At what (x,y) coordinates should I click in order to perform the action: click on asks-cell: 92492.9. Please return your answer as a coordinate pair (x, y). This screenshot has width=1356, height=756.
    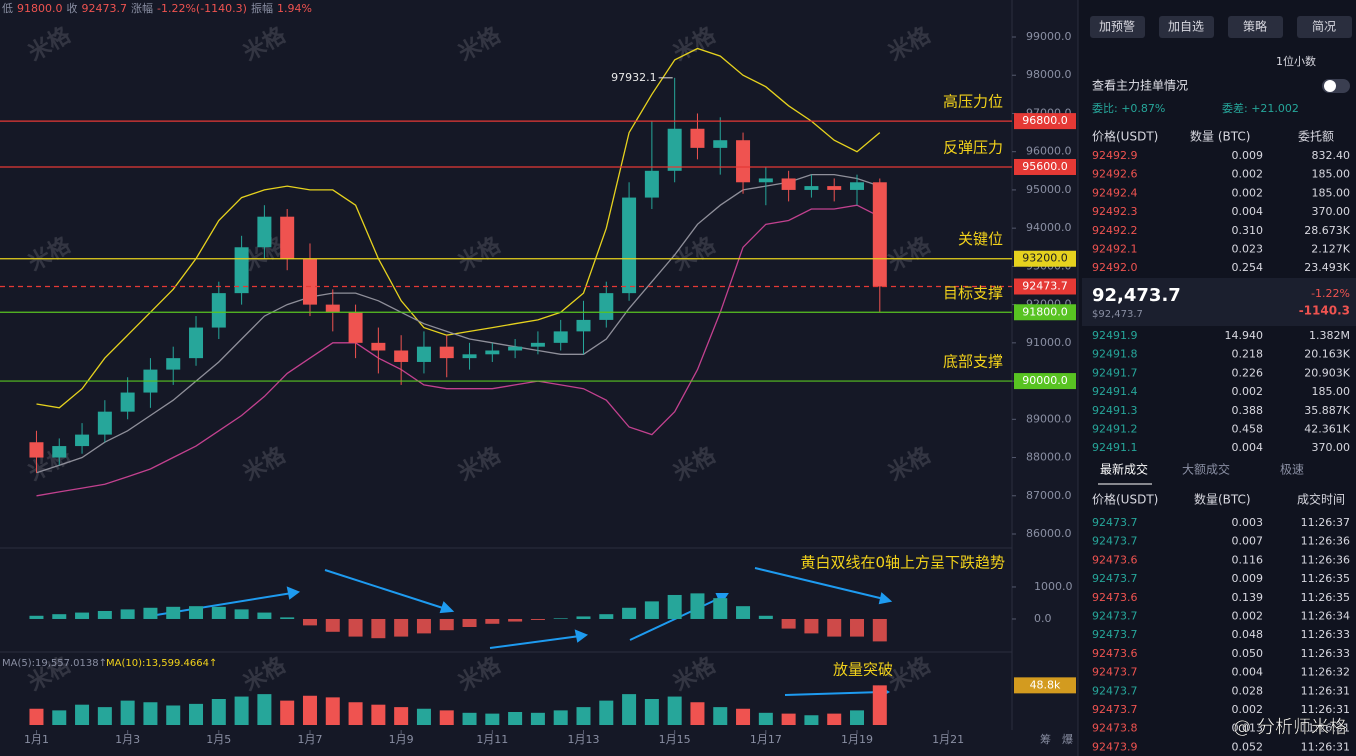
    Looking at the image, I should click on (1115, 155).